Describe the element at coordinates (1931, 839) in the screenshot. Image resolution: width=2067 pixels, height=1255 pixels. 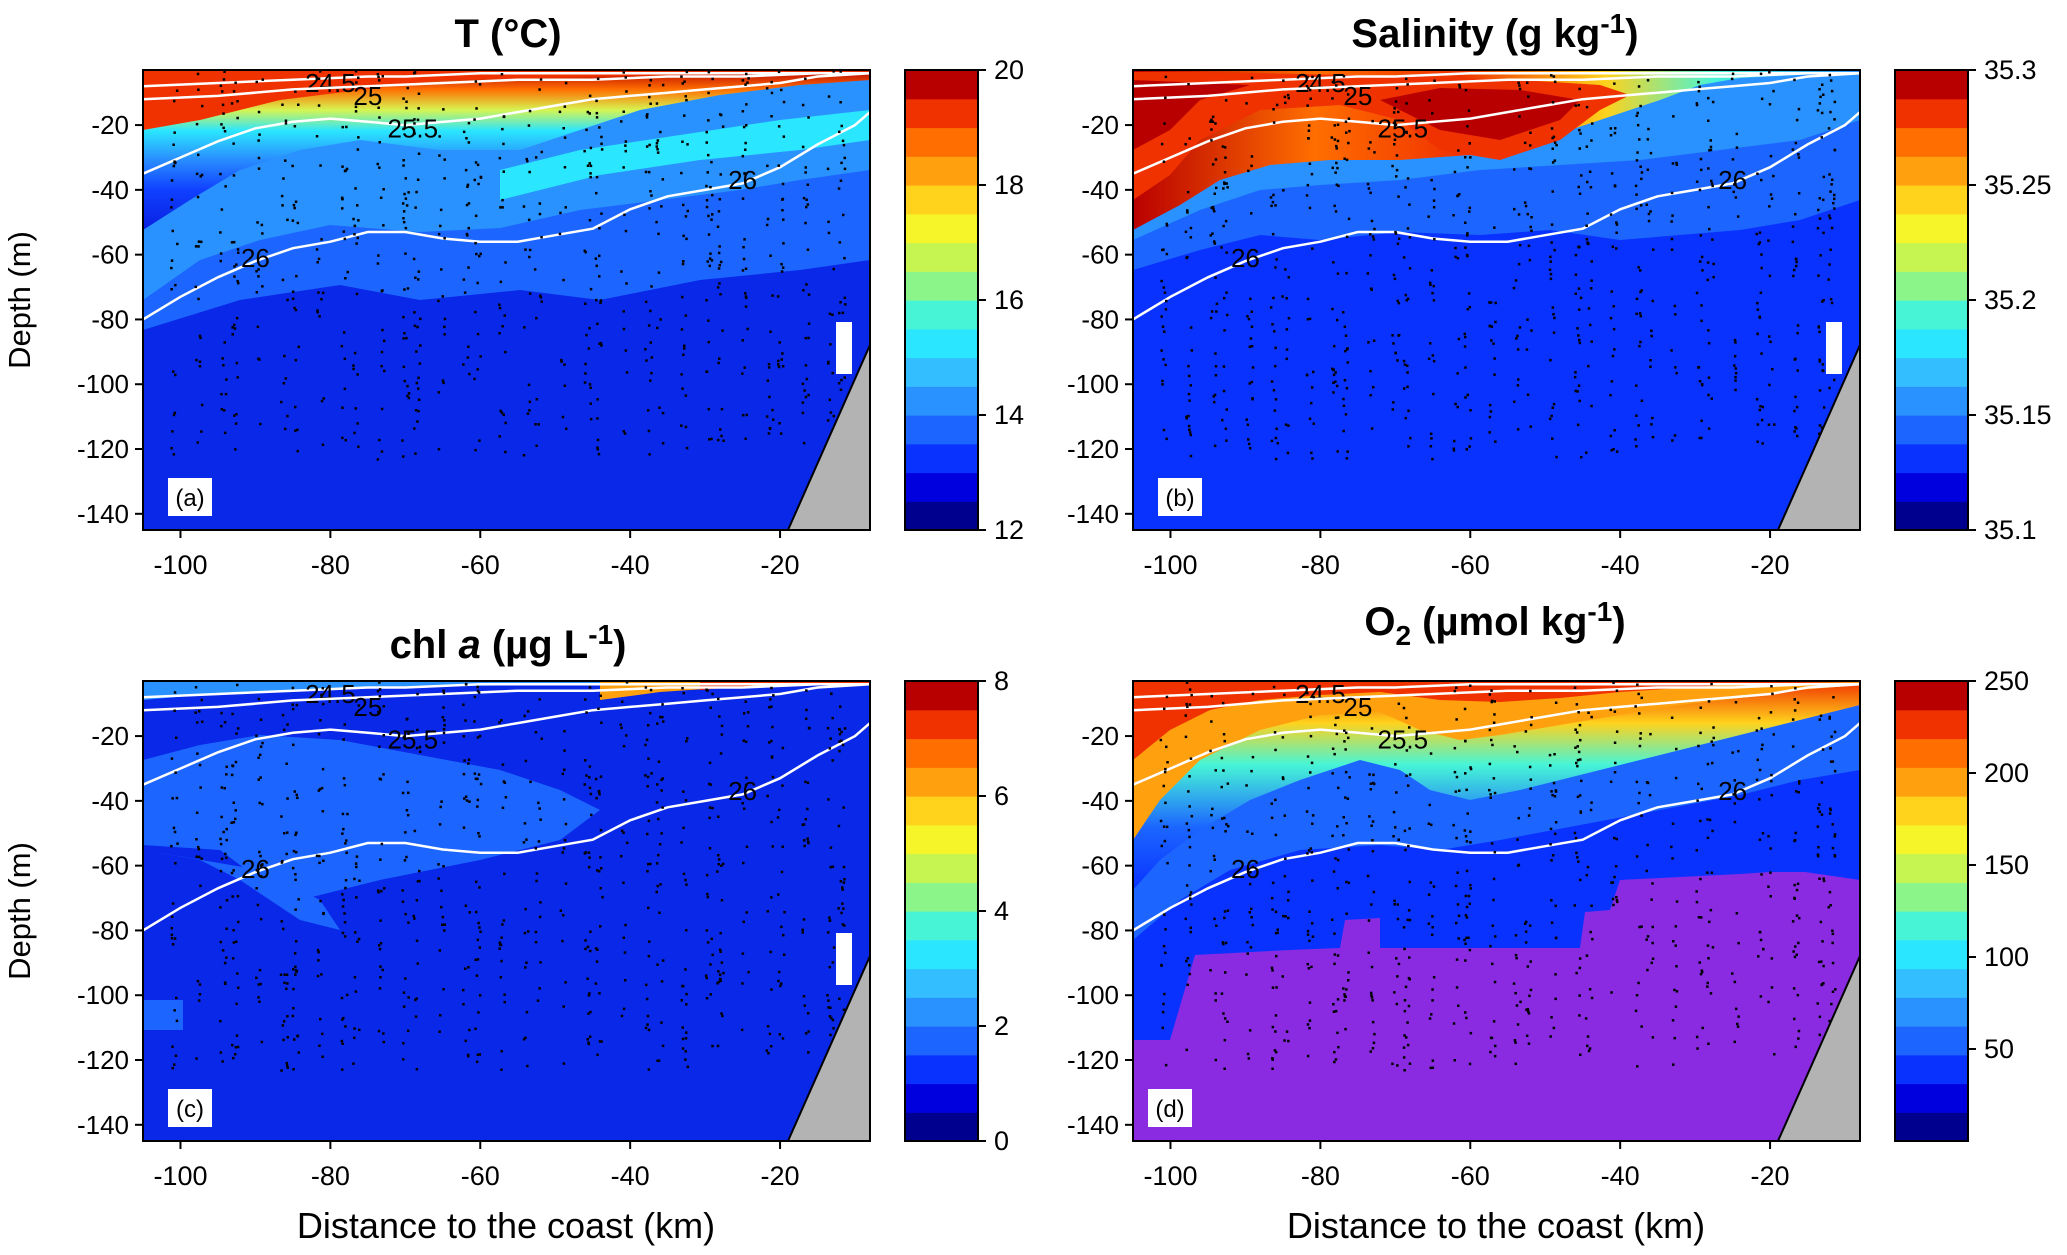
I see `colorbar-swatch` at that location.